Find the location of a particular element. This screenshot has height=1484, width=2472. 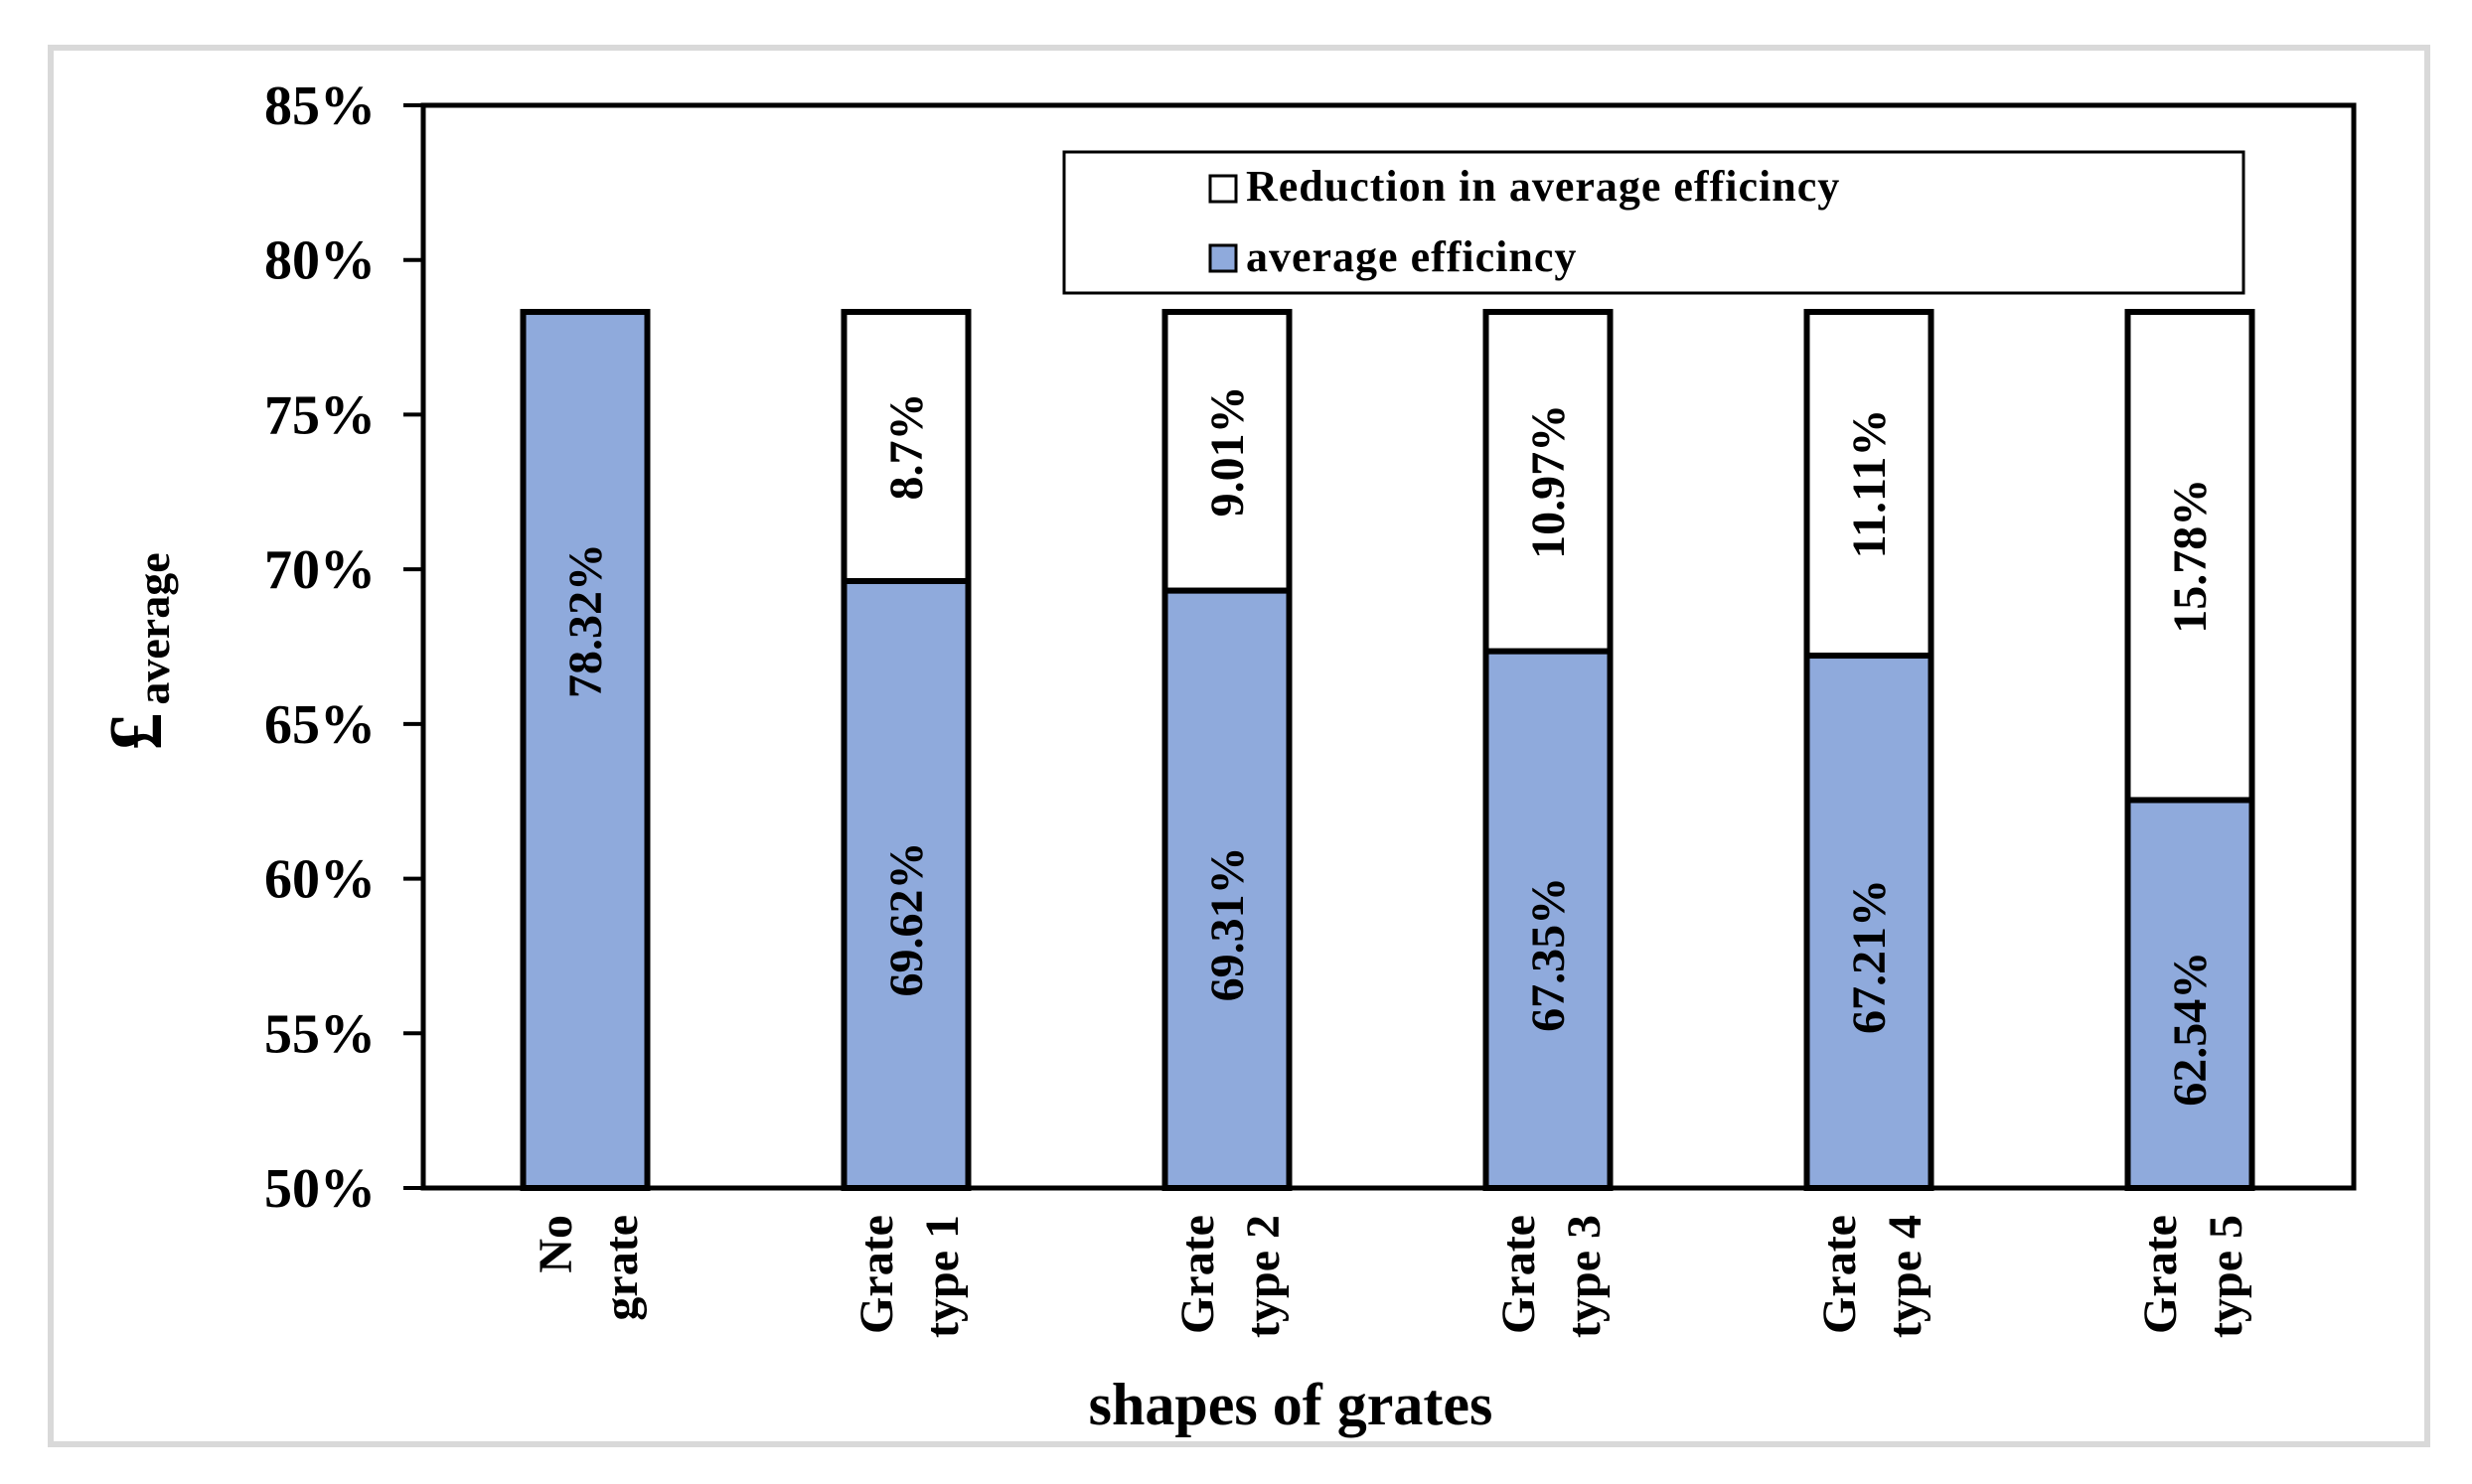

data-label-average: 78.32% is located at coordinates (585, 620).